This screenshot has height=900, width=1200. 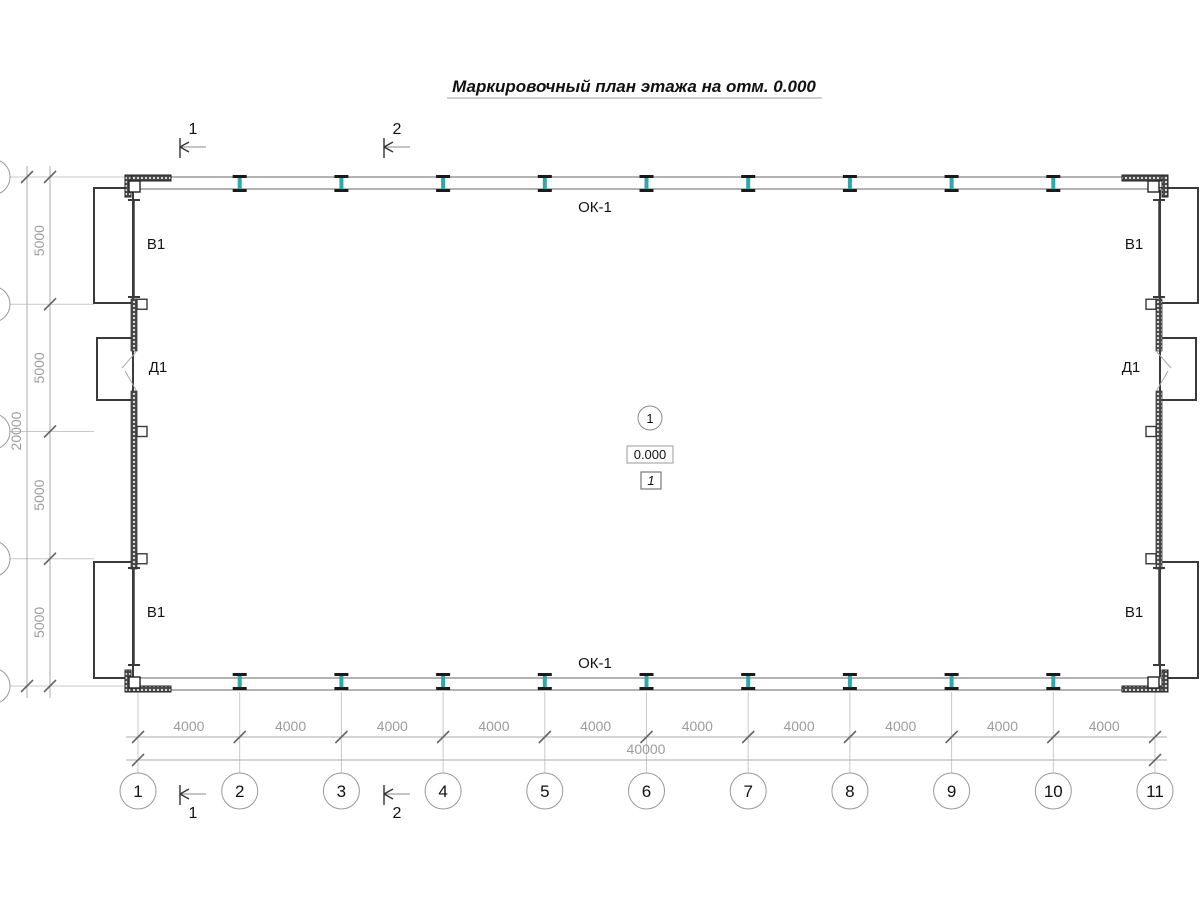 What do you see at coordinates (32, 432) in the screenshot?
I see `left-dimension-chain: 5000 5000 5000 5000 20000` at bounding box center [32, 432].